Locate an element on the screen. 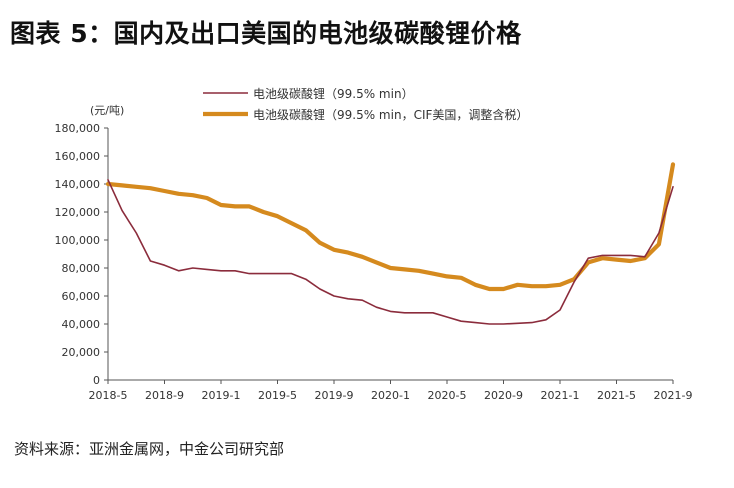 The image size is (734, 488). legend-label-2: 电池级碳酸锂（99.5% min，CIF美国，调整含税） is located at coordinates (390, 114).